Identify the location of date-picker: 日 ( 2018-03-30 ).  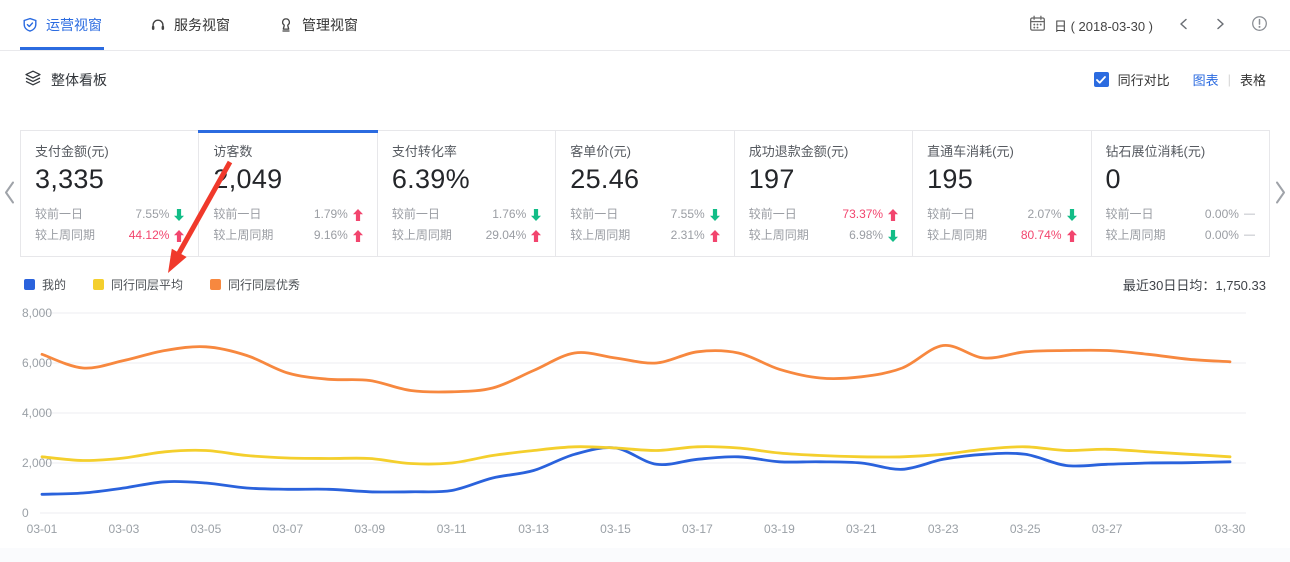
(1091, 25).